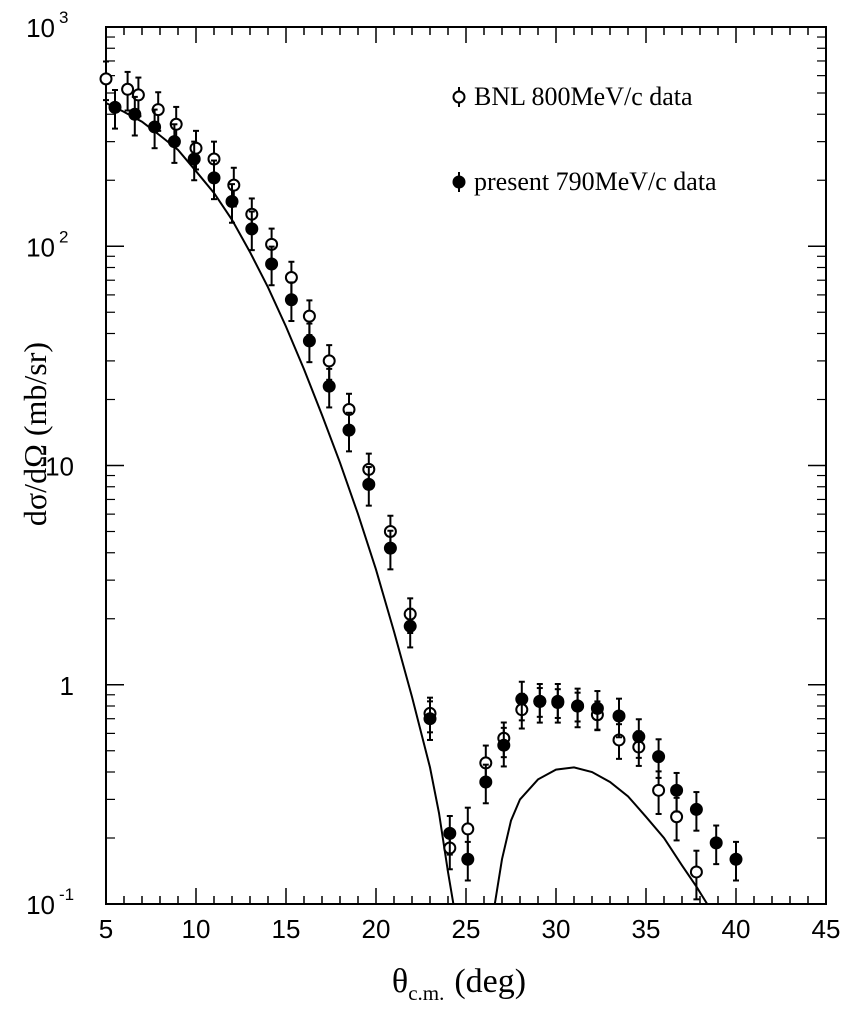 This screenshot has height=1012, width=848. I want to click on x-axis-symbol: θ, so click(400, 981).